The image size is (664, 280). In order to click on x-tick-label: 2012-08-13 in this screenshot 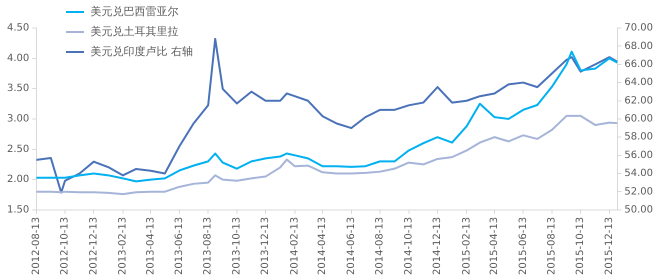, I will do `click(36, 246)`.